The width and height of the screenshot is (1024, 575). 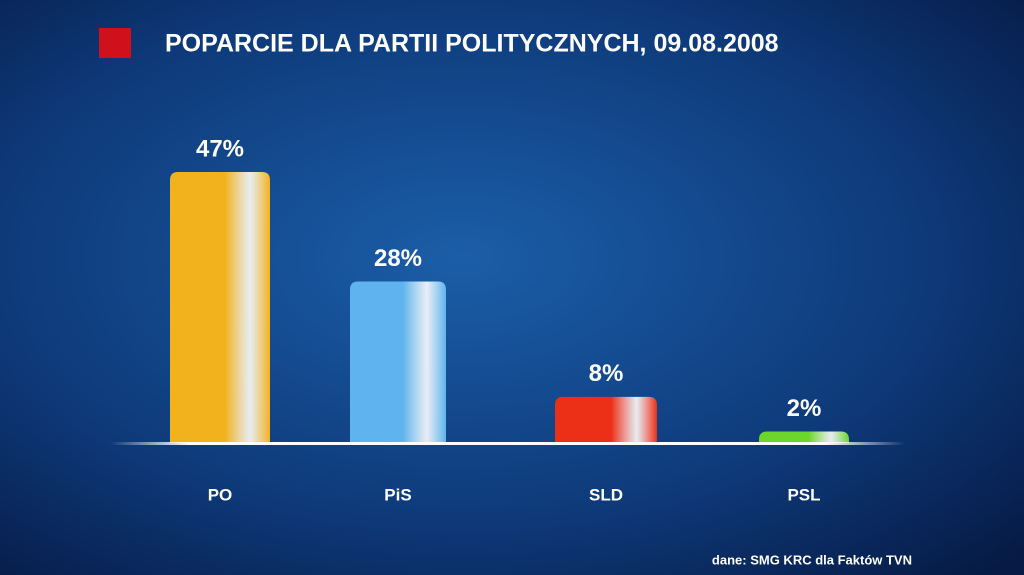 I want to click on x-tick-label: PSL, so click(x=803, y=494).